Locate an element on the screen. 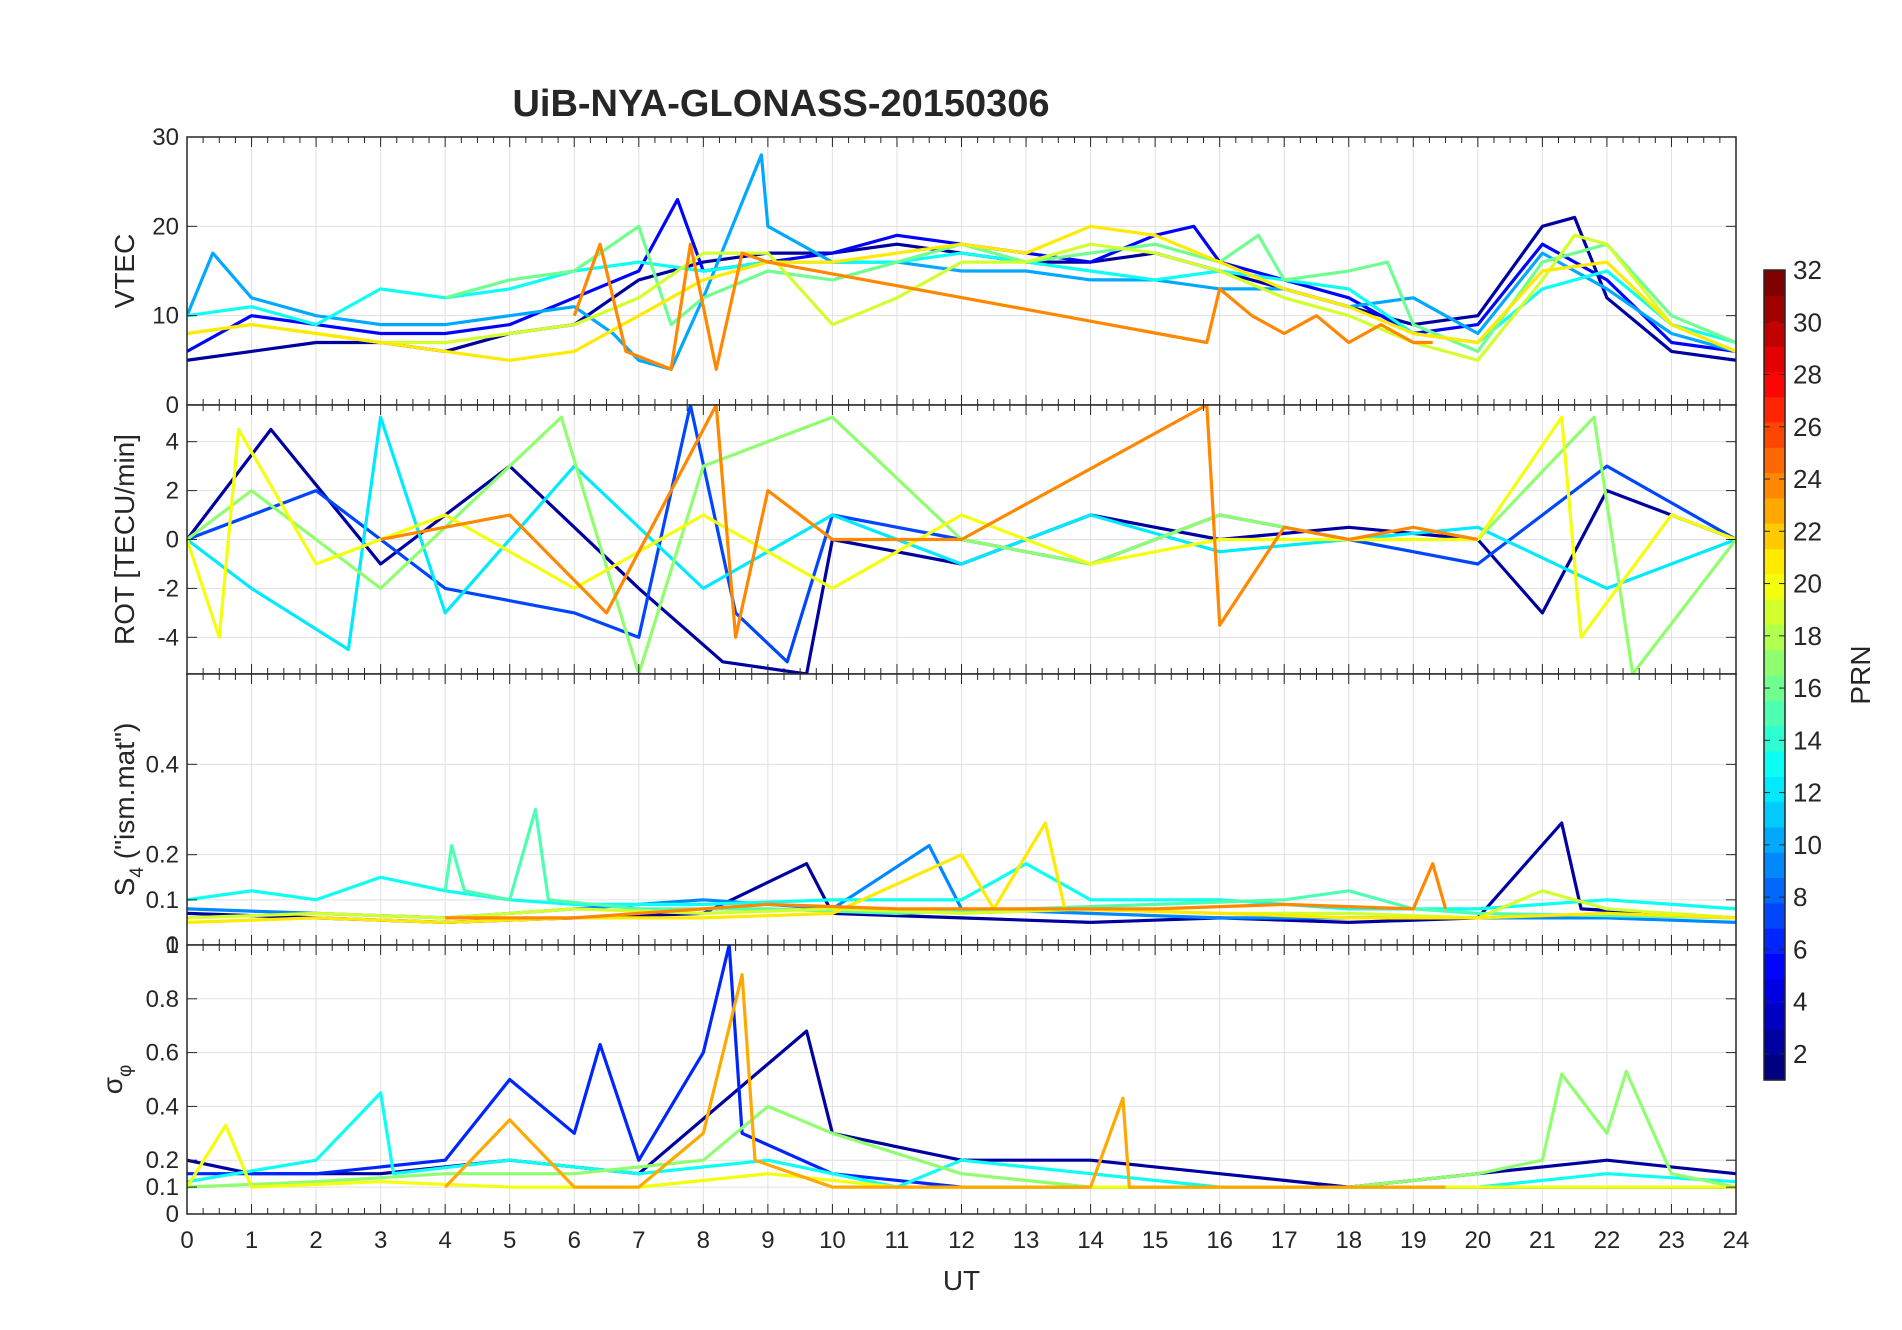  y-axis-label-subscript: 4 is located at coordinates (137, 872).